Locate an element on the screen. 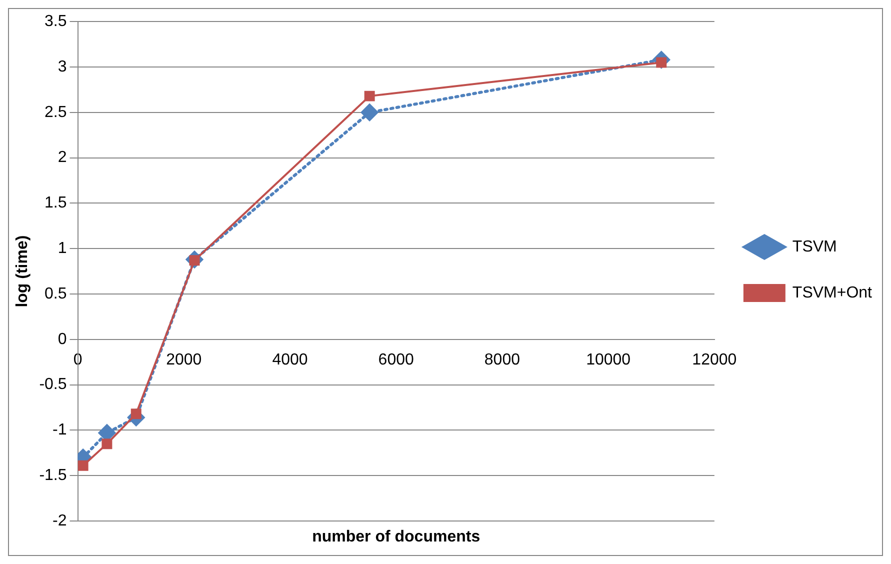 This screenshot has width=891, height=564. x-axis-title: number of documents is located at coordinates (396, 537).